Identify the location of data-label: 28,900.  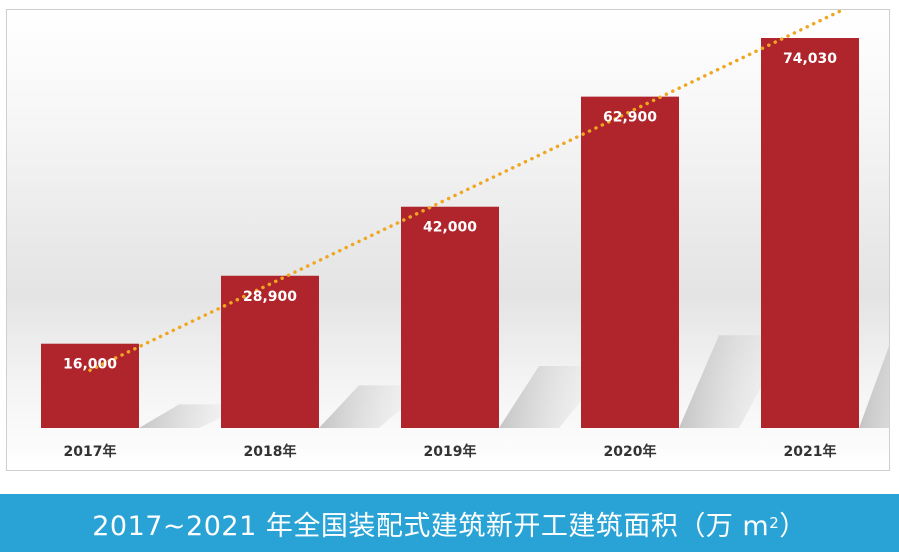
(270, 297).